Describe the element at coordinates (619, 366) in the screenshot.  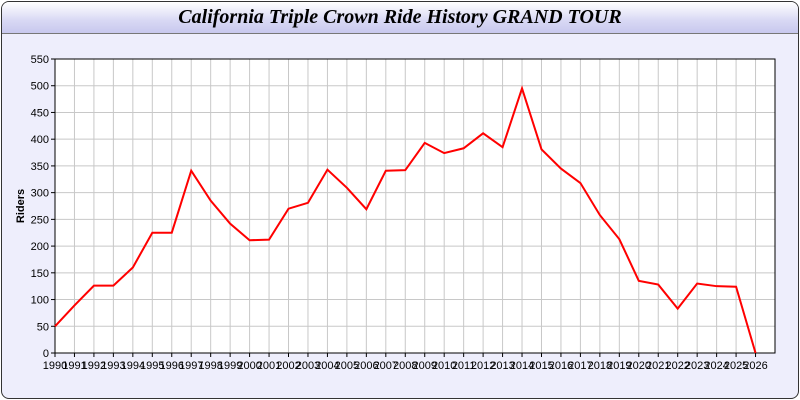
I see `x-tick-label: 2019` at that location.